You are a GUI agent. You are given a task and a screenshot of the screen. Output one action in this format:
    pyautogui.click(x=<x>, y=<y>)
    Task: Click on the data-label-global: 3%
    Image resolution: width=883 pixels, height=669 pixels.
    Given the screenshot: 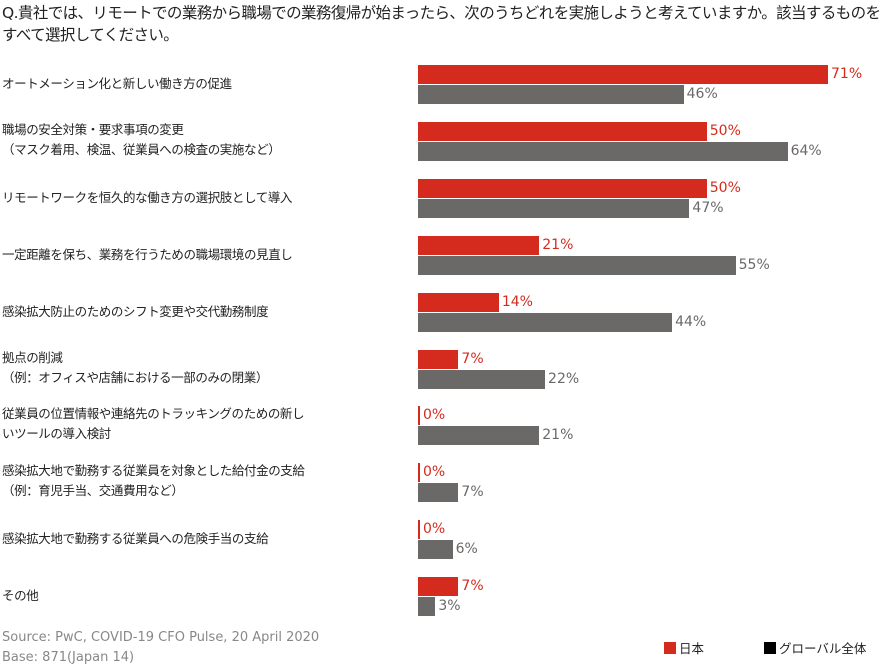 What is the action you would take?
    pyautogui.click(x=449, y=606)
    